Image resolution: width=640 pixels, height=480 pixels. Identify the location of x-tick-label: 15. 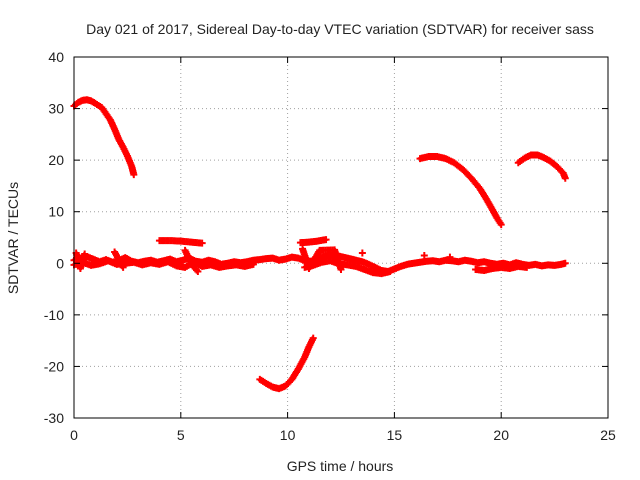
(395, 435).